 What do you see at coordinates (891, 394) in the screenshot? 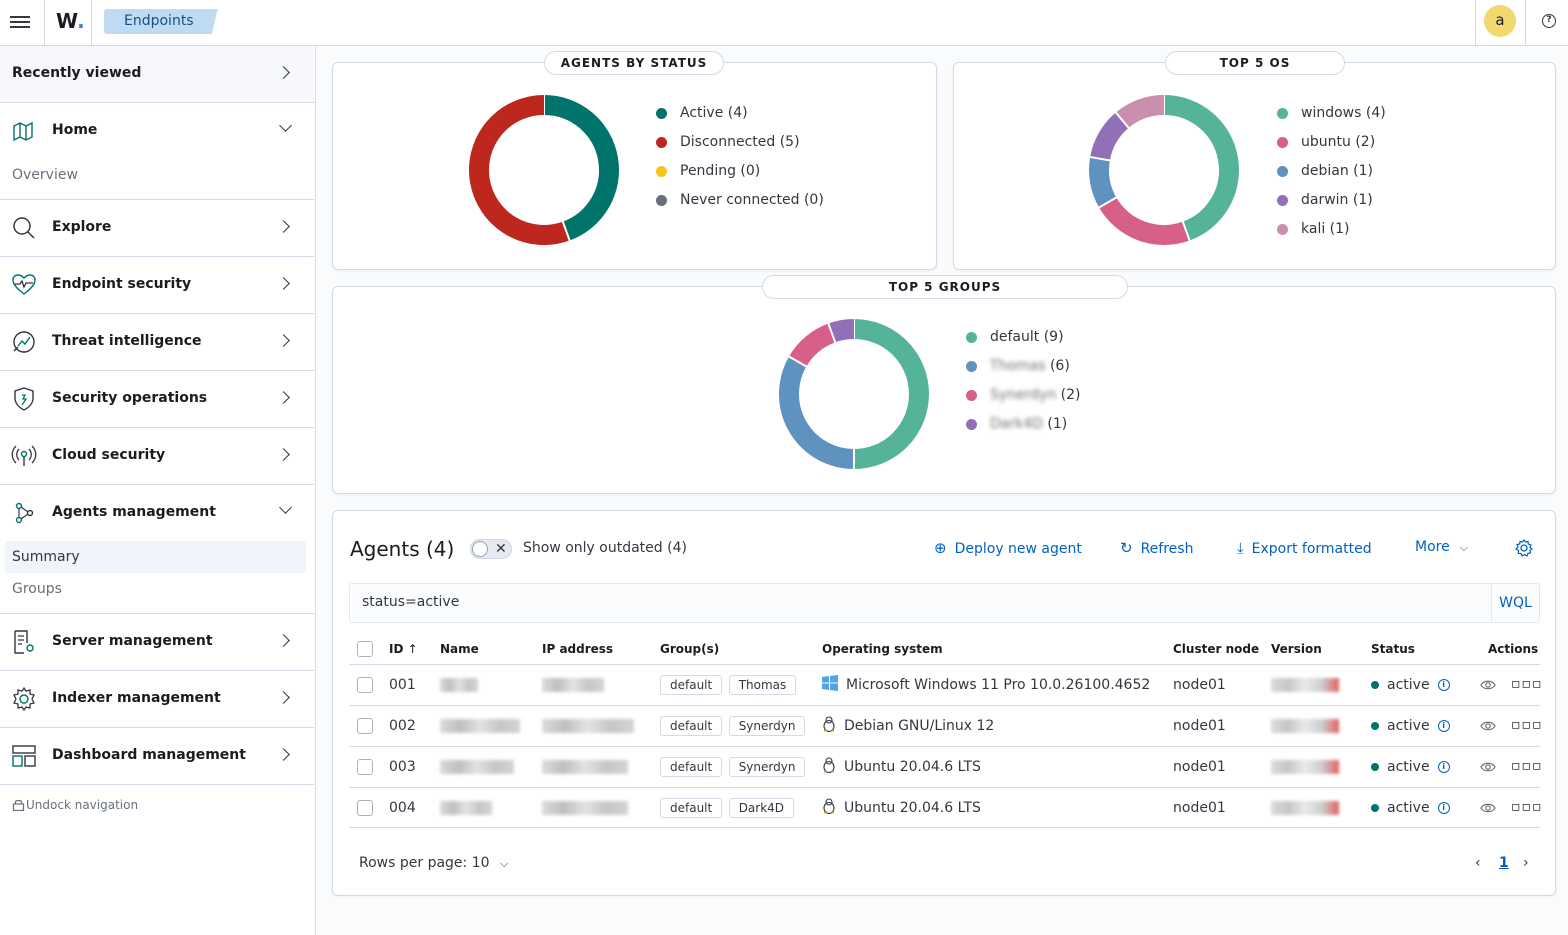
I see `donut-slice-default` at bounding box center [891, 394].